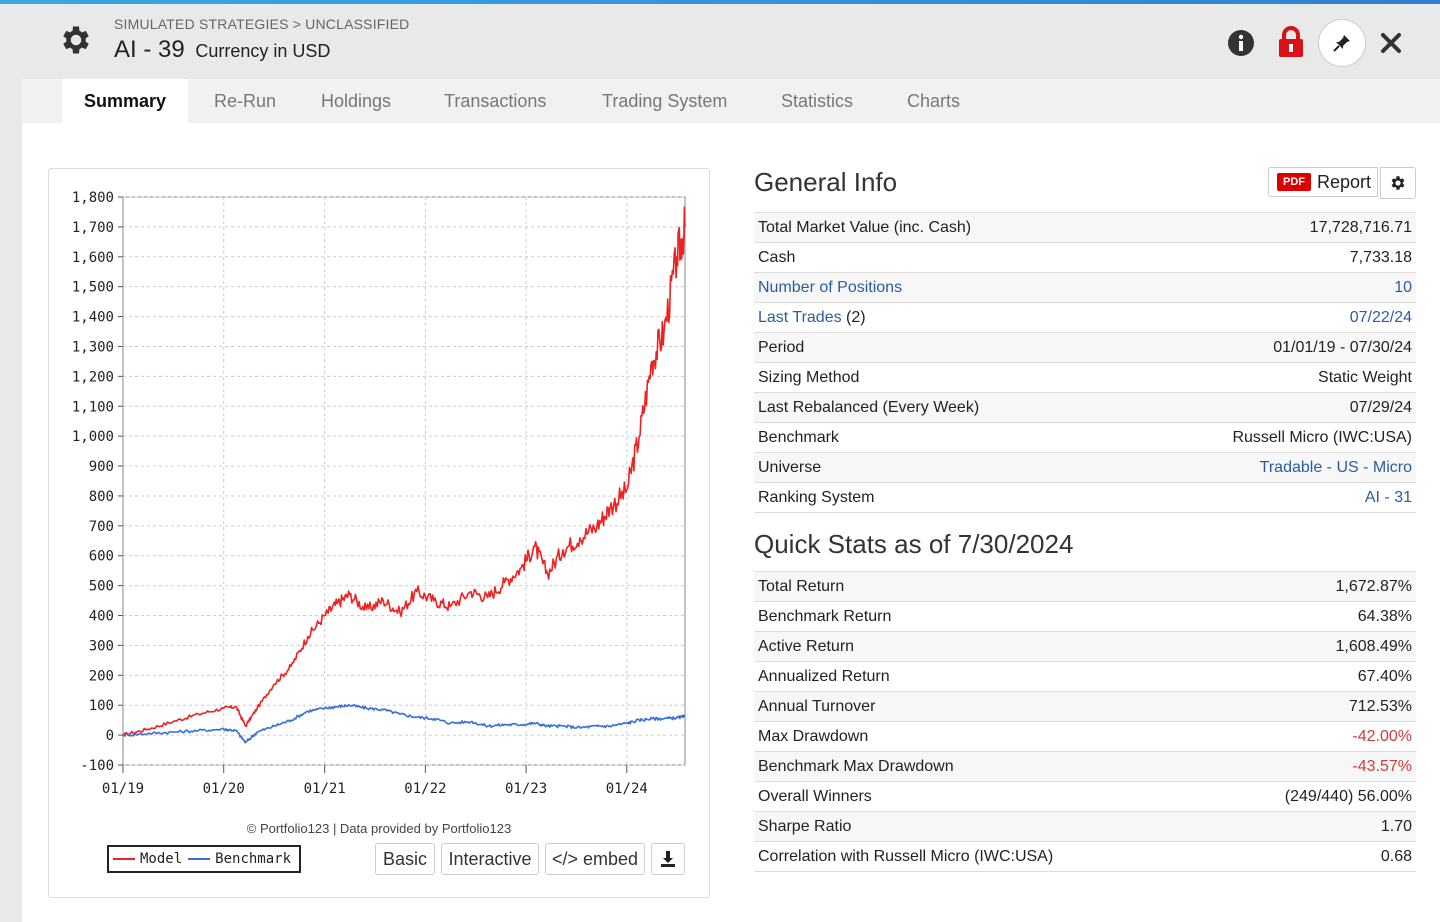 The width and height of the screenshot is (1440, 922). Describe the element at coordinates (76, 40) in the screenshot. I see `gear-icon` at that location.